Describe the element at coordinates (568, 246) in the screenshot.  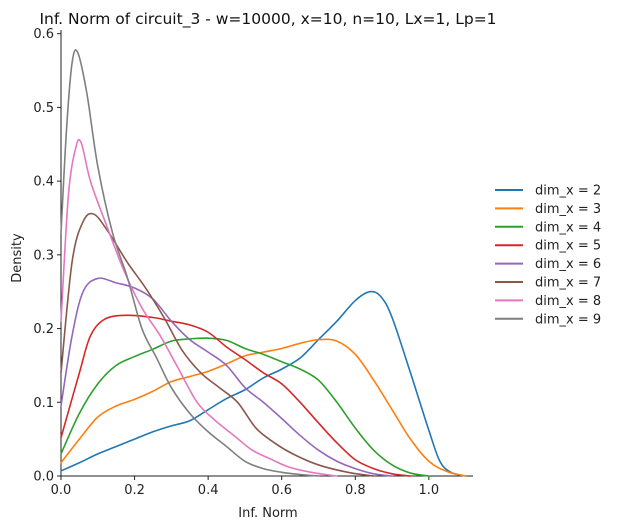
I see `legend-label: dim_x = 5` at that location.